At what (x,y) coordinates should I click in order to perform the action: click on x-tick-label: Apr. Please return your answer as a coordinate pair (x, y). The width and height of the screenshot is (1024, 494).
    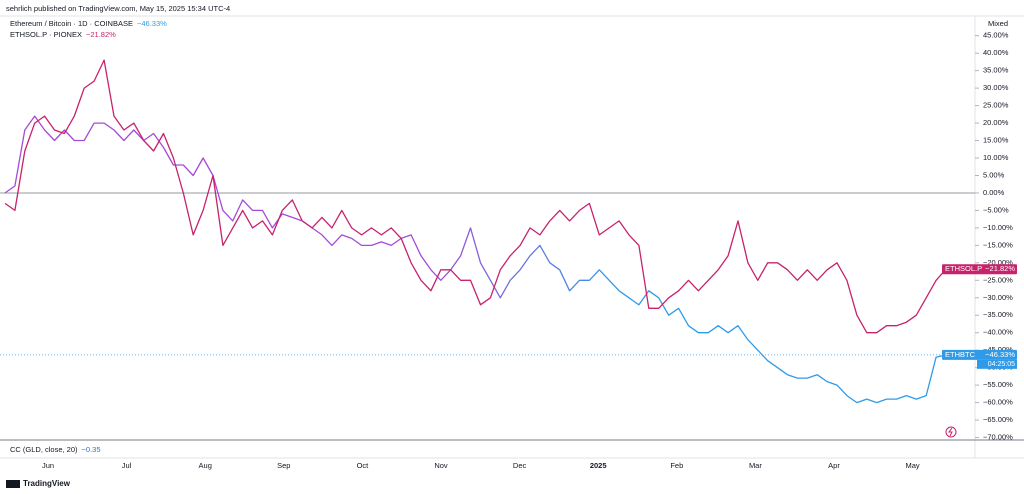
    Looking at the image, I should click on (834, 465).